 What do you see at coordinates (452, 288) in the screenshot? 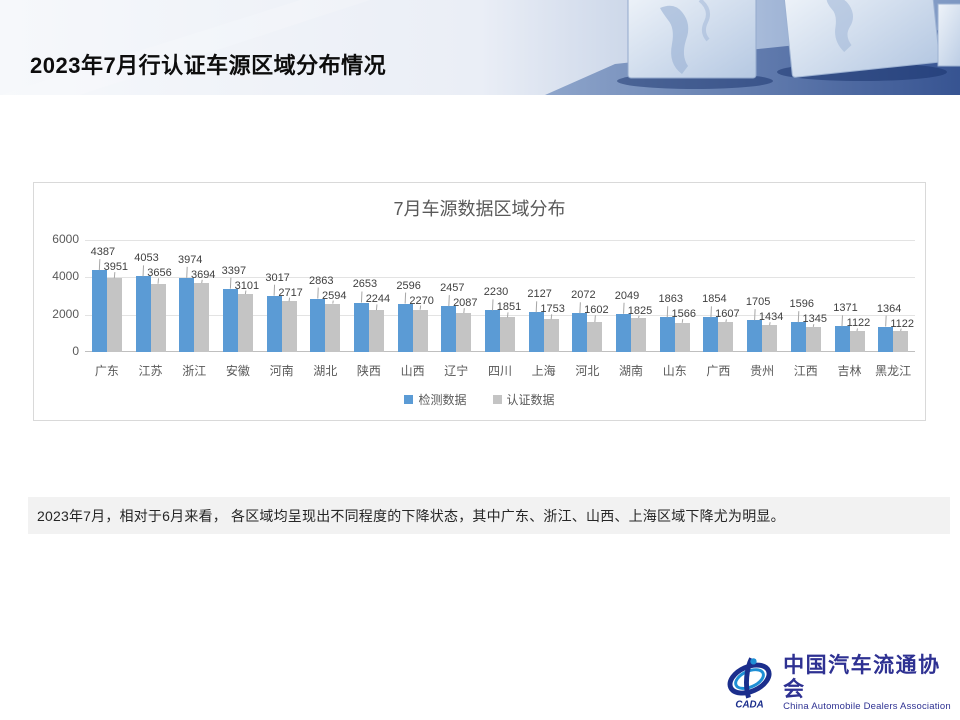
I see `data-label-detection: 2457` at bounding box center [452, 288].